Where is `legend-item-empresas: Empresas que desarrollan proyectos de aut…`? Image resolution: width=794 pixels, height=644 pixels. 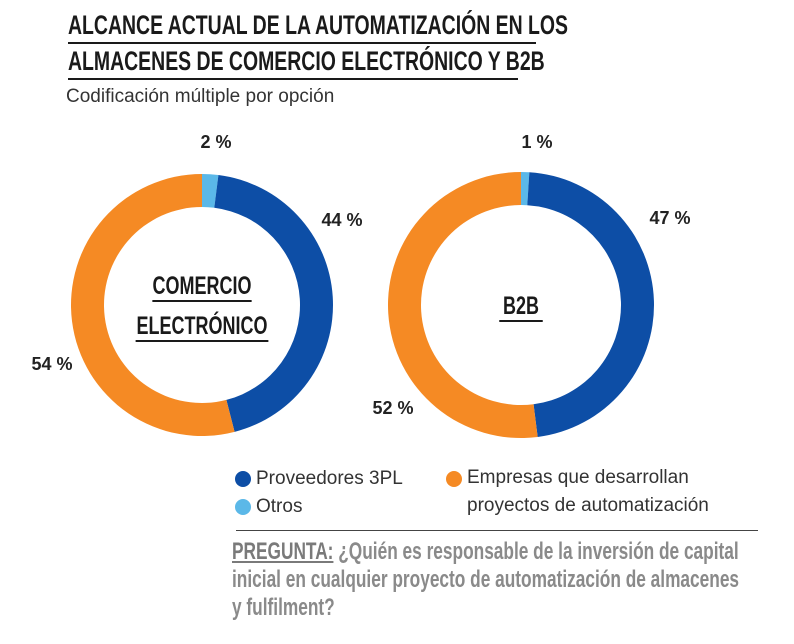 legend-item-empresas: Empresas que desarrollan proyectos de aut… is located at coordinates (577, 493).